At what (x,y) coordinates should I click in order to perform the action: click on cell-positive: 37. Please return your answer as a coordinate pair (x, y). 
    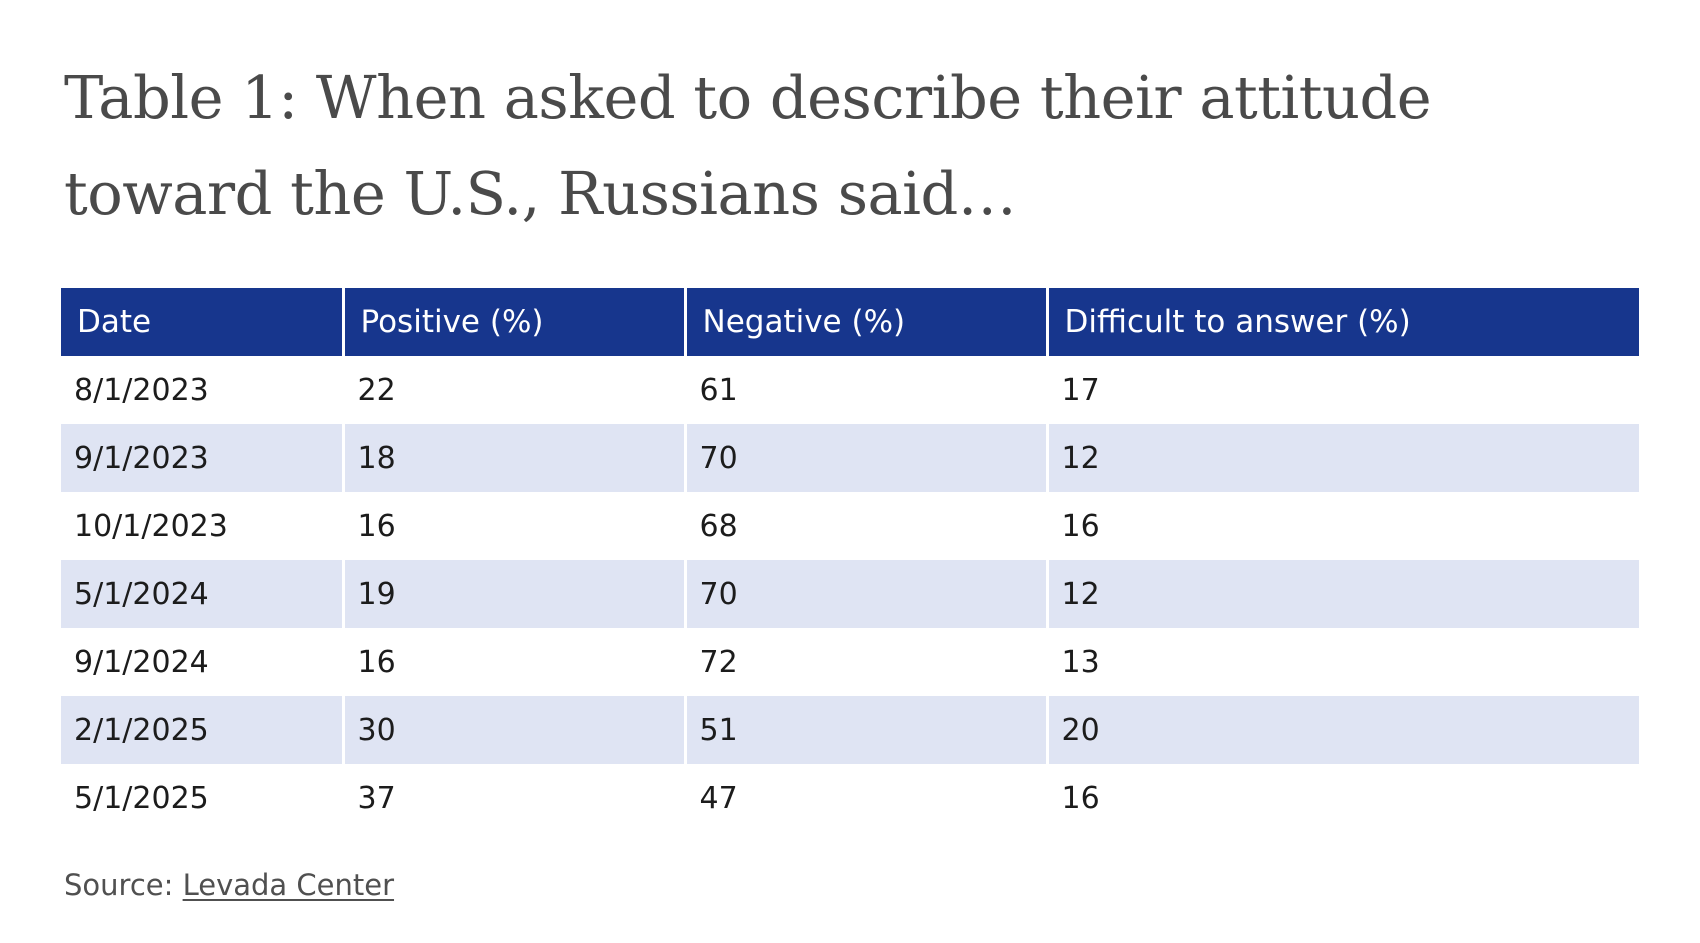
    Looking at the image, I should click on (515, 798).